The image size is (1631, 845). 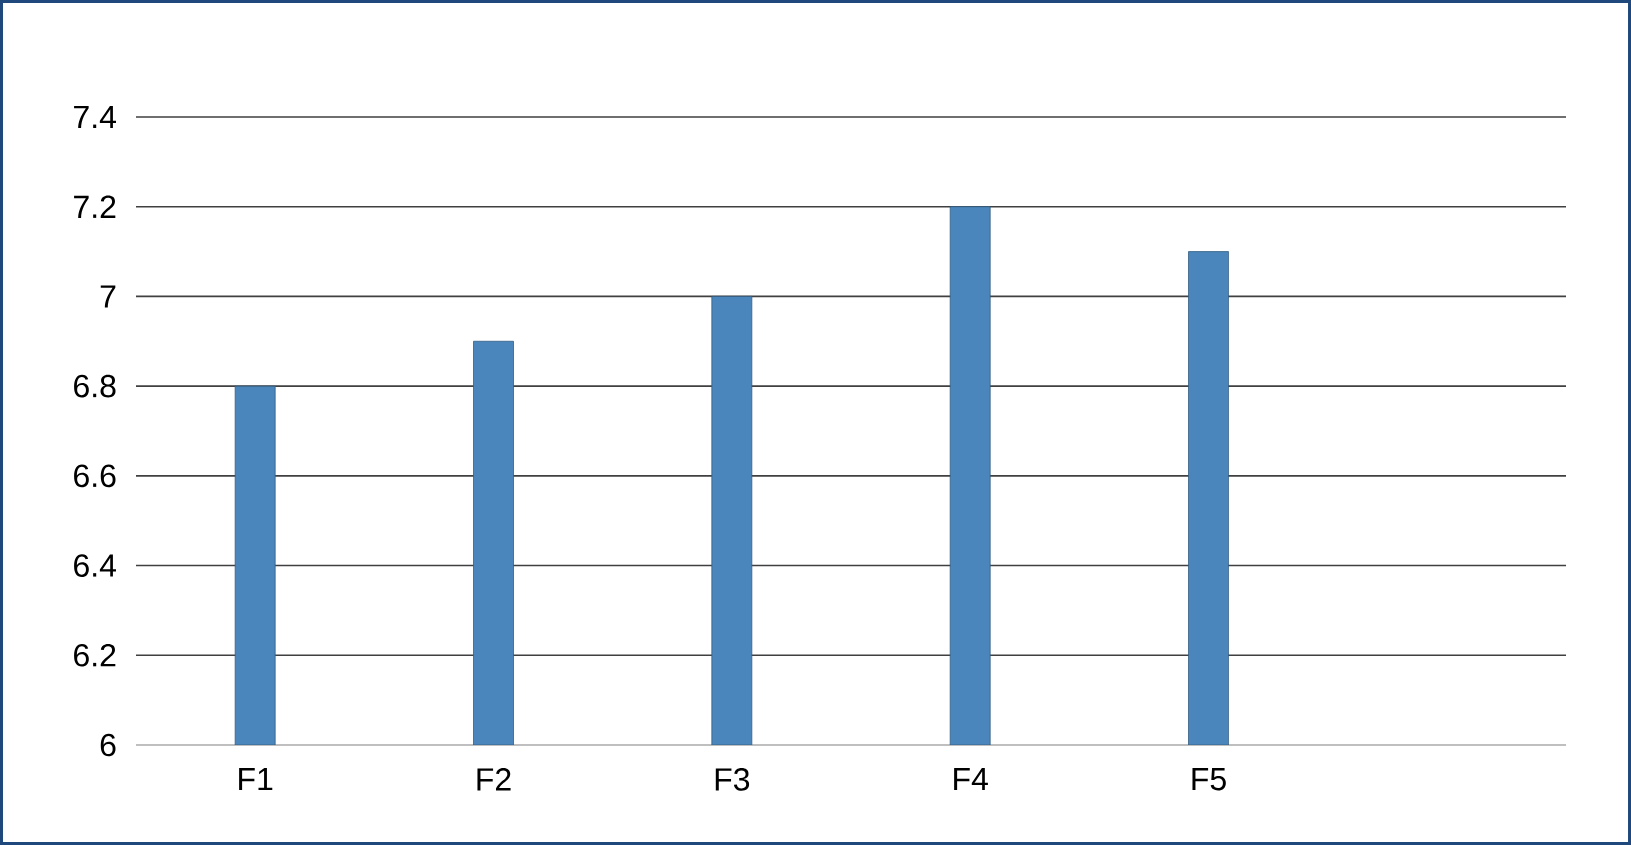 I want to click on y-tick-label: 6.6, so click(x=95, y=476).